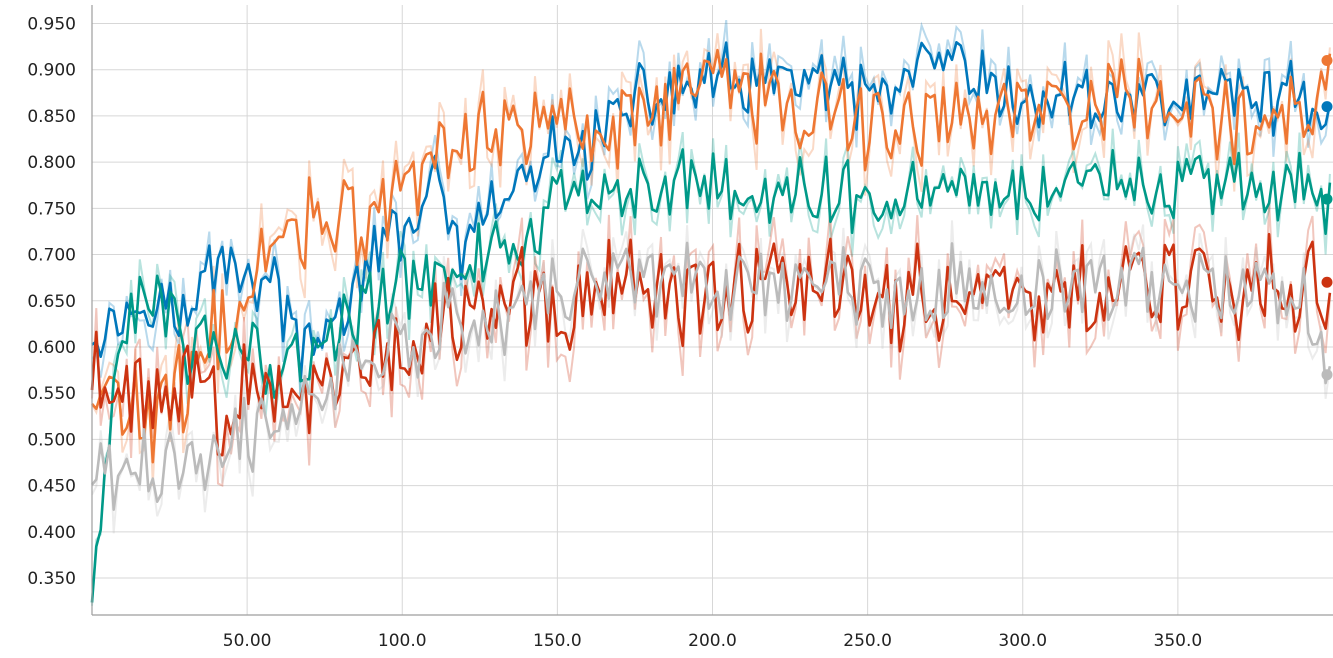 Image resolution: width=1333 pixels, height=658 pixels. What do you see at coordinates (51, 24) in the screenshot?
I see `y-tick-label: 0.950` at bounding box center [51, 24].